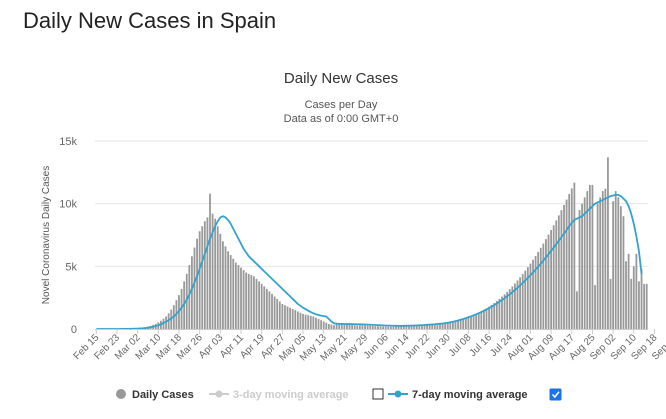 The image size is (666, 419). Describe the element at coordinates (219, 394) in the screenshot. I see `3-day-swatch-dot-icon` at that location.